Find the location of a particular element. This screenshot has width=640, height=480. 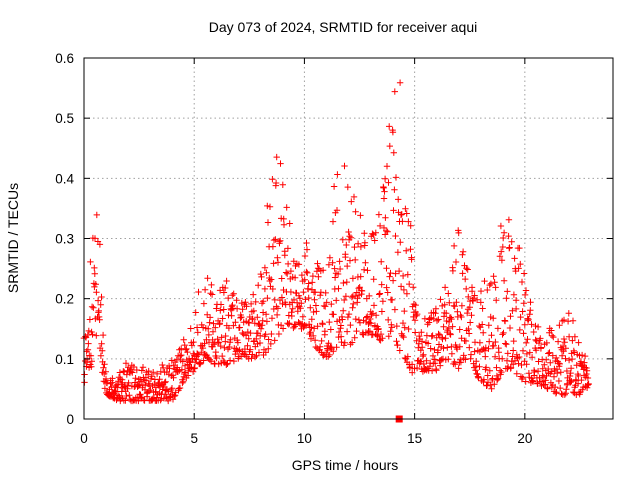

y-tick-label: 0.1 is located at coordinates (64, 359).